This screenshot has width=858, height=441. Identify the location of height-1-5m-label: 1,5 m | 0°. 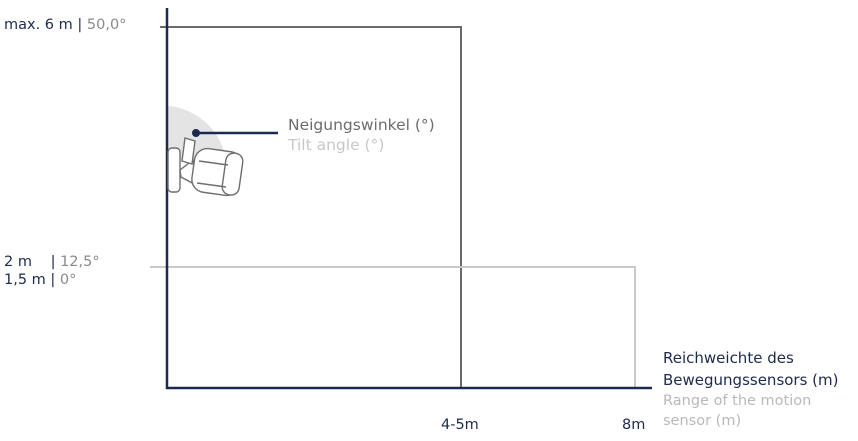
(40, 280).